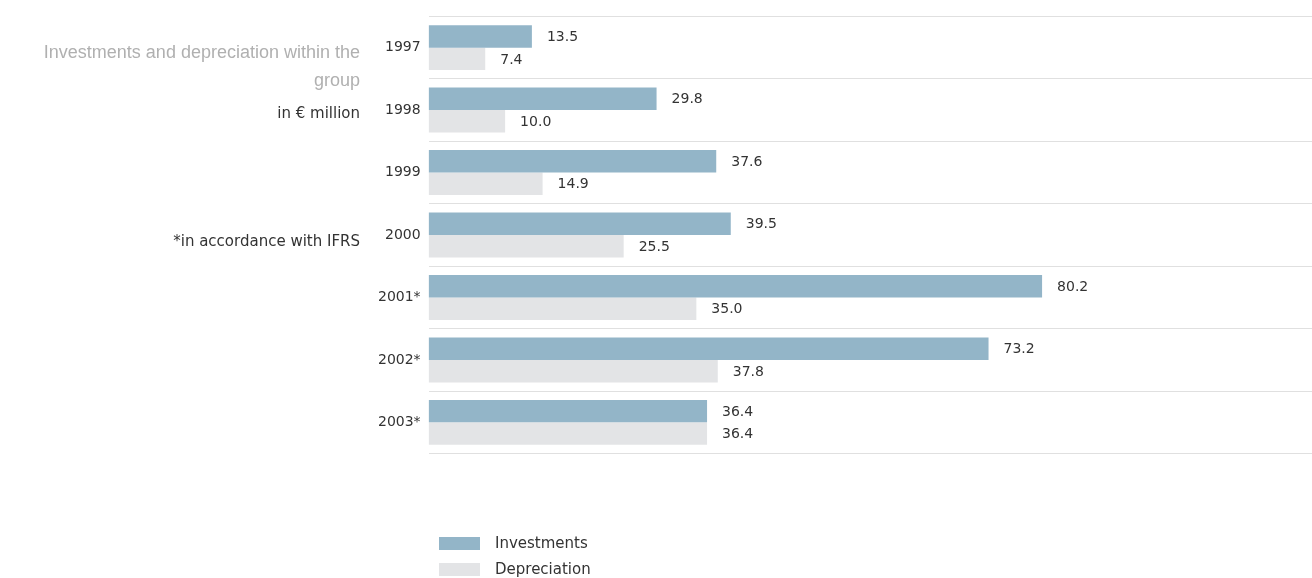 The height and width of the screenshot is (578, 1312). What do you see at coordinates (1019, 348) in the screenshot?
I see `data-label: 73.2` at bounding box center [1019, 348].